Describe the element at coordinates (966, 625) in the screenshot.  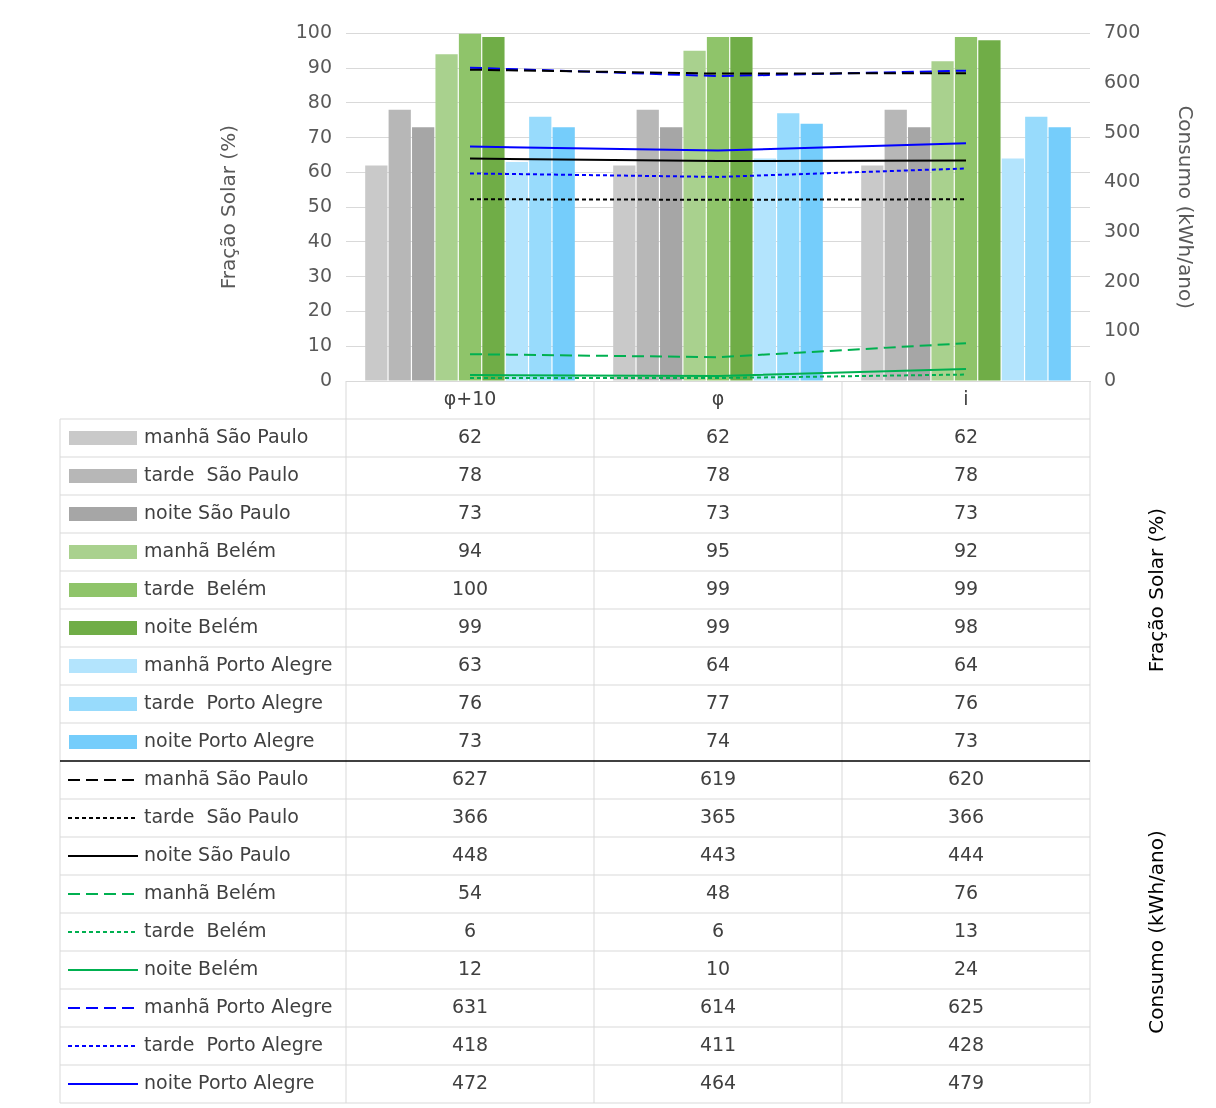
I see `data-label: 98` at that location.